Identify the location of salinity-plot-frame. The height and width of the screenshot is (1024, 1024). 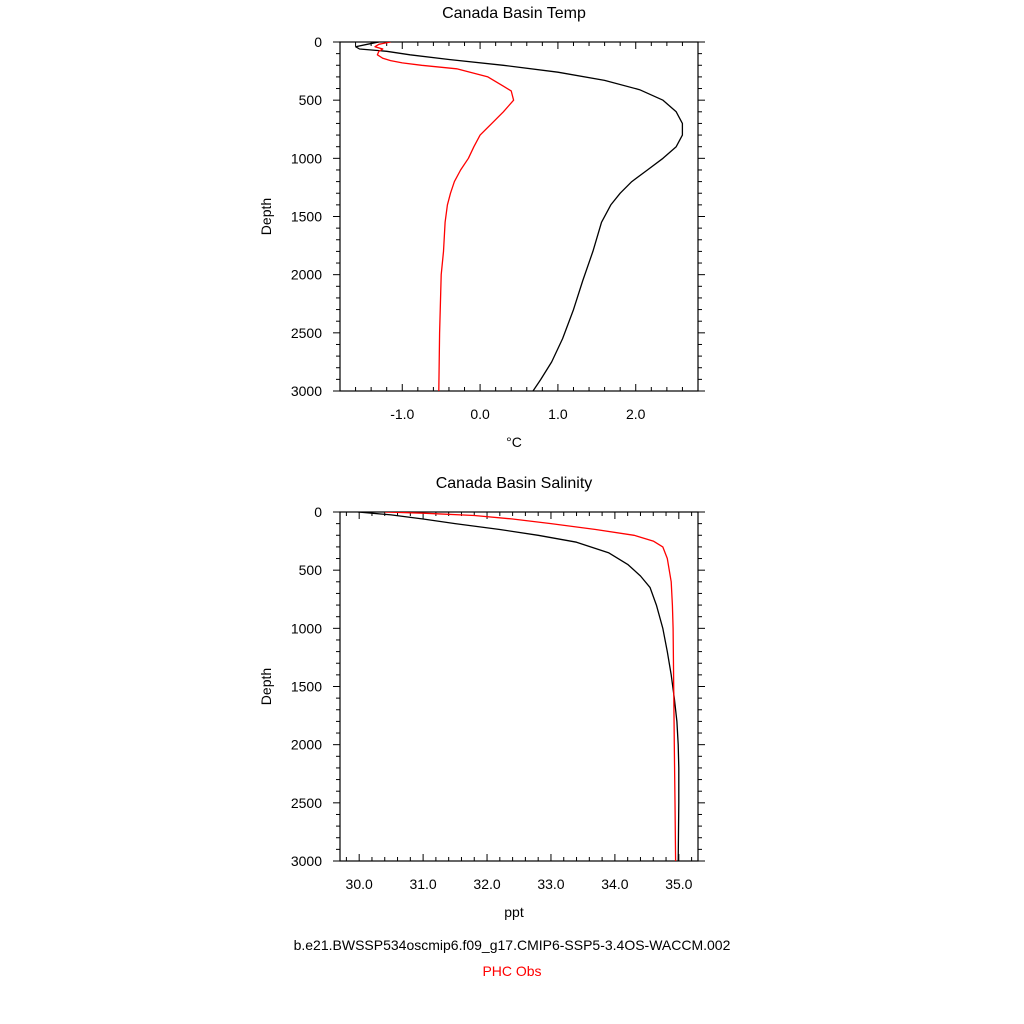
(519, 686).